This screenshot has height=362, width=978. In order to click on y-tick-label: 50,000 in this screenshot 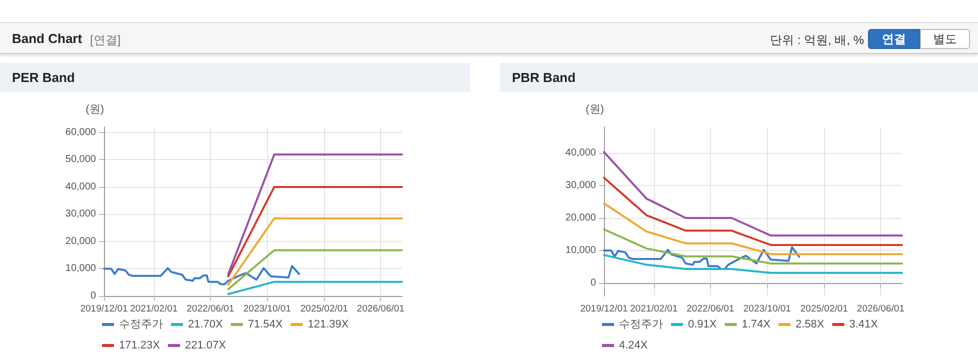, I will do `click(80, 160)`.